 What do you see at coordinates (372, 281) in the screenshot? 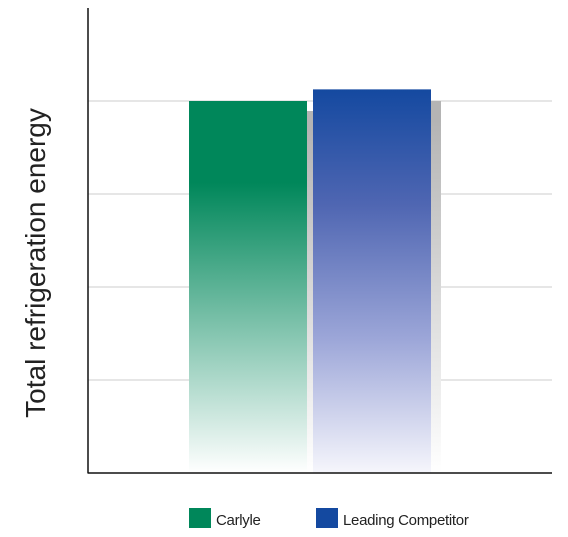
I see `bar-leading-competitor` at bounding box center [372, 281].